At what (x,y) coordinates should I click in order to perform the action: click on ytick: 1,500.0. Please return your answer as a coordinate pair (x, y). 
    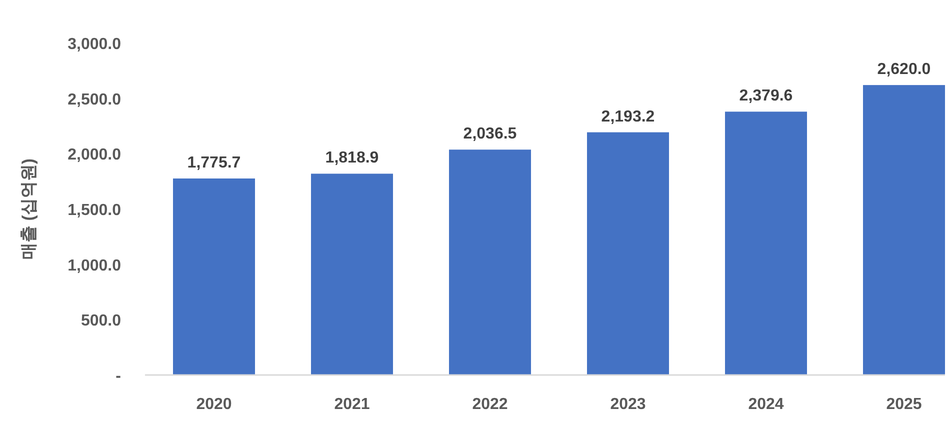
    Looking at the image, I should click on (94, 210).